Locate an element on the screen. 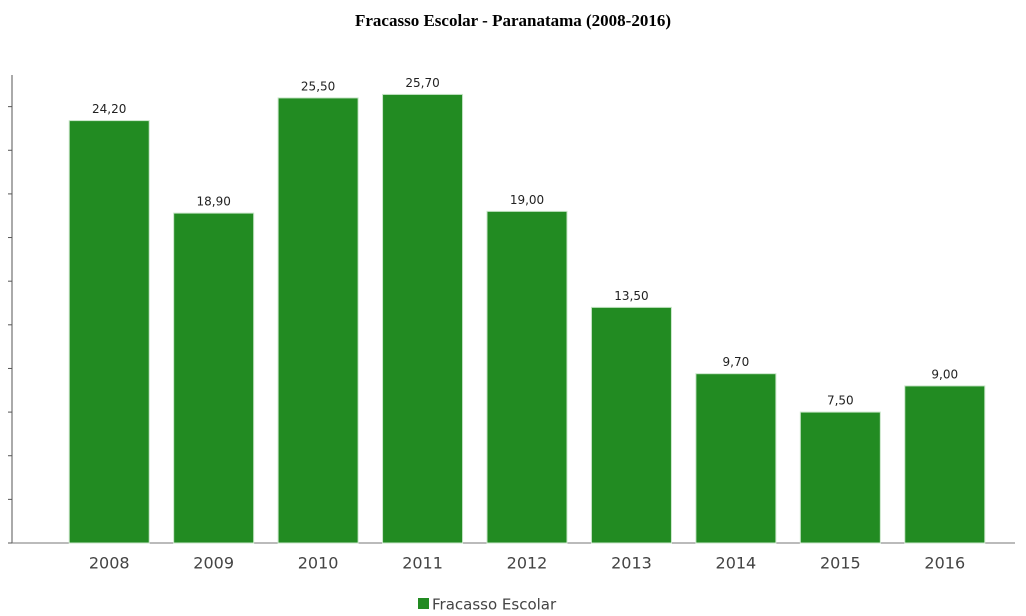  value-label: 7,50 is located at coordinates (840, 401).